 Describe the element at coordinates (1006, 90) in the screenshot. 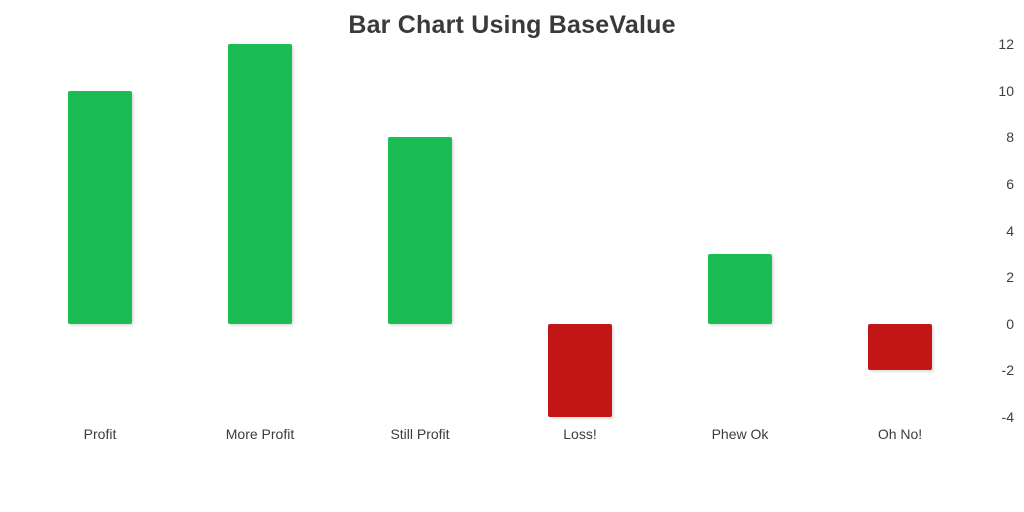

I see `y-tick-label: 10` at that location.